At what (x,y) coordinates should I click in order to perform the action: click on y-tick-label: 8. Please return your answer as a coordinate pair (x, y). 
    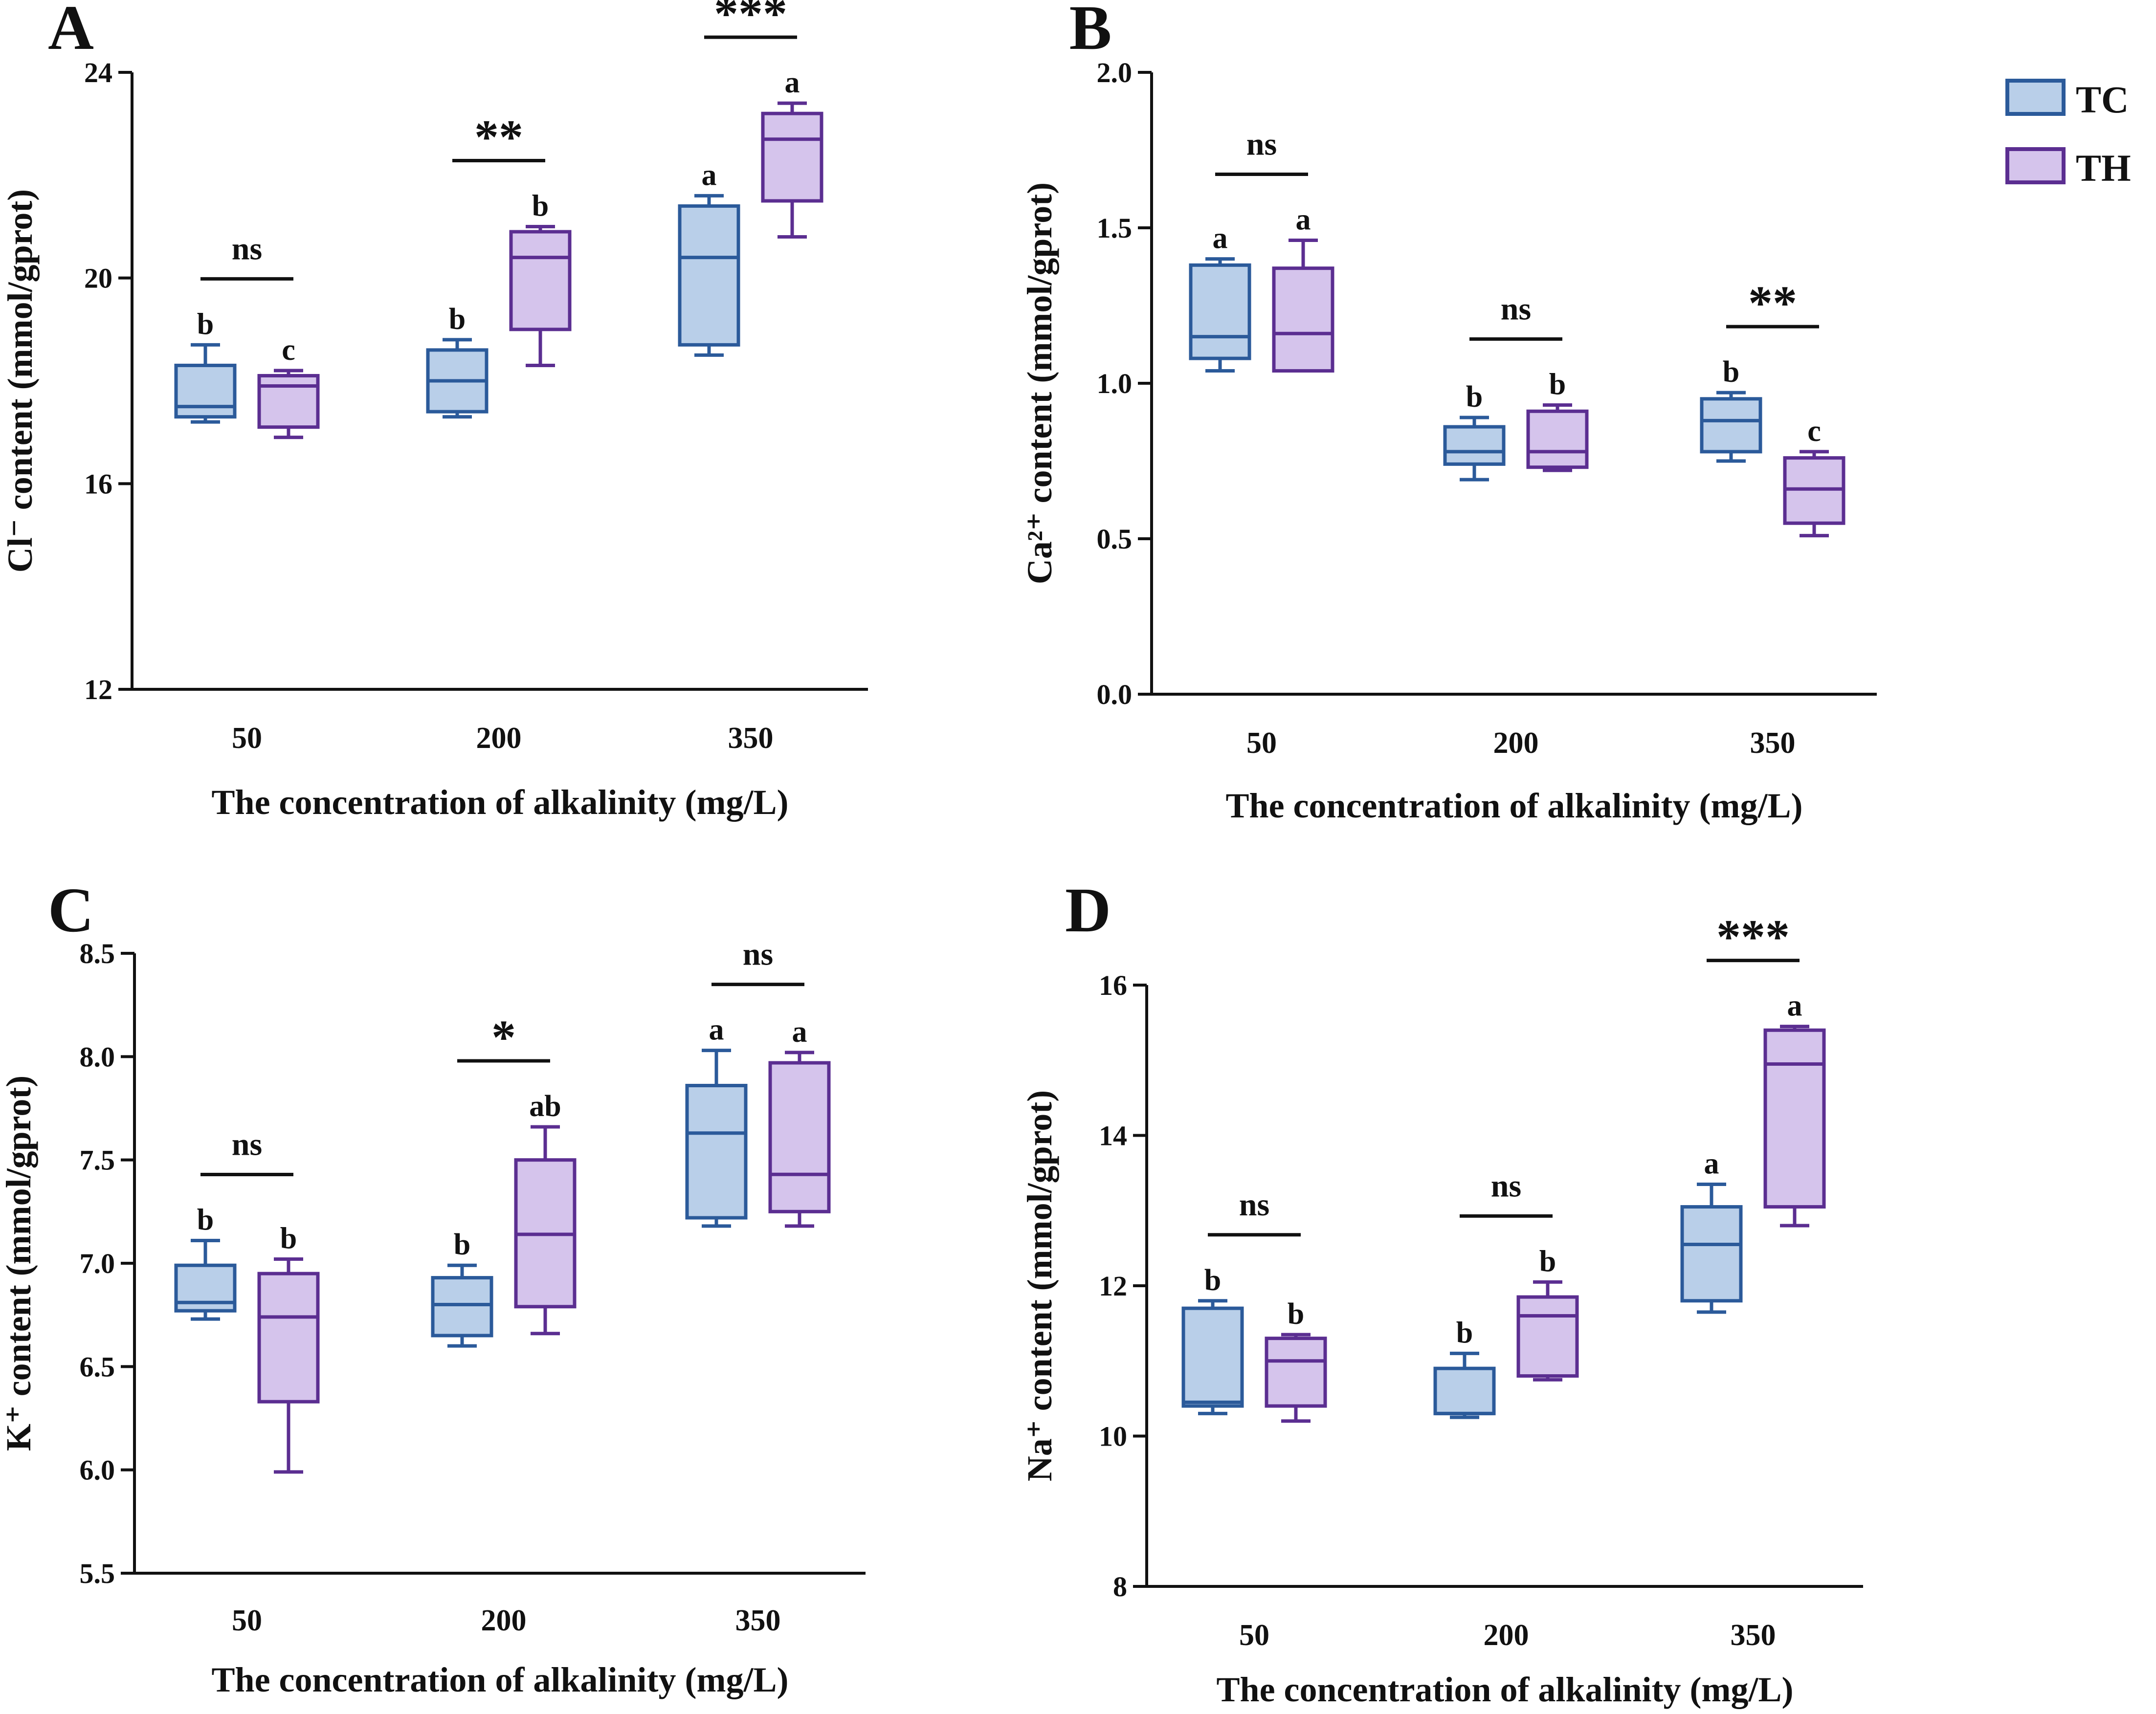
    Looking at the image, I should click on (1120, 1587).